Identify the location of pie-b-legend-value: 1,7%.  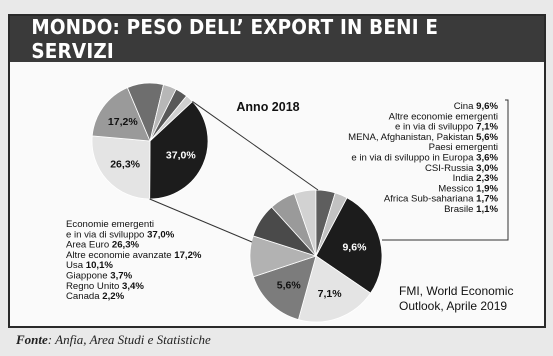
(485, 199).